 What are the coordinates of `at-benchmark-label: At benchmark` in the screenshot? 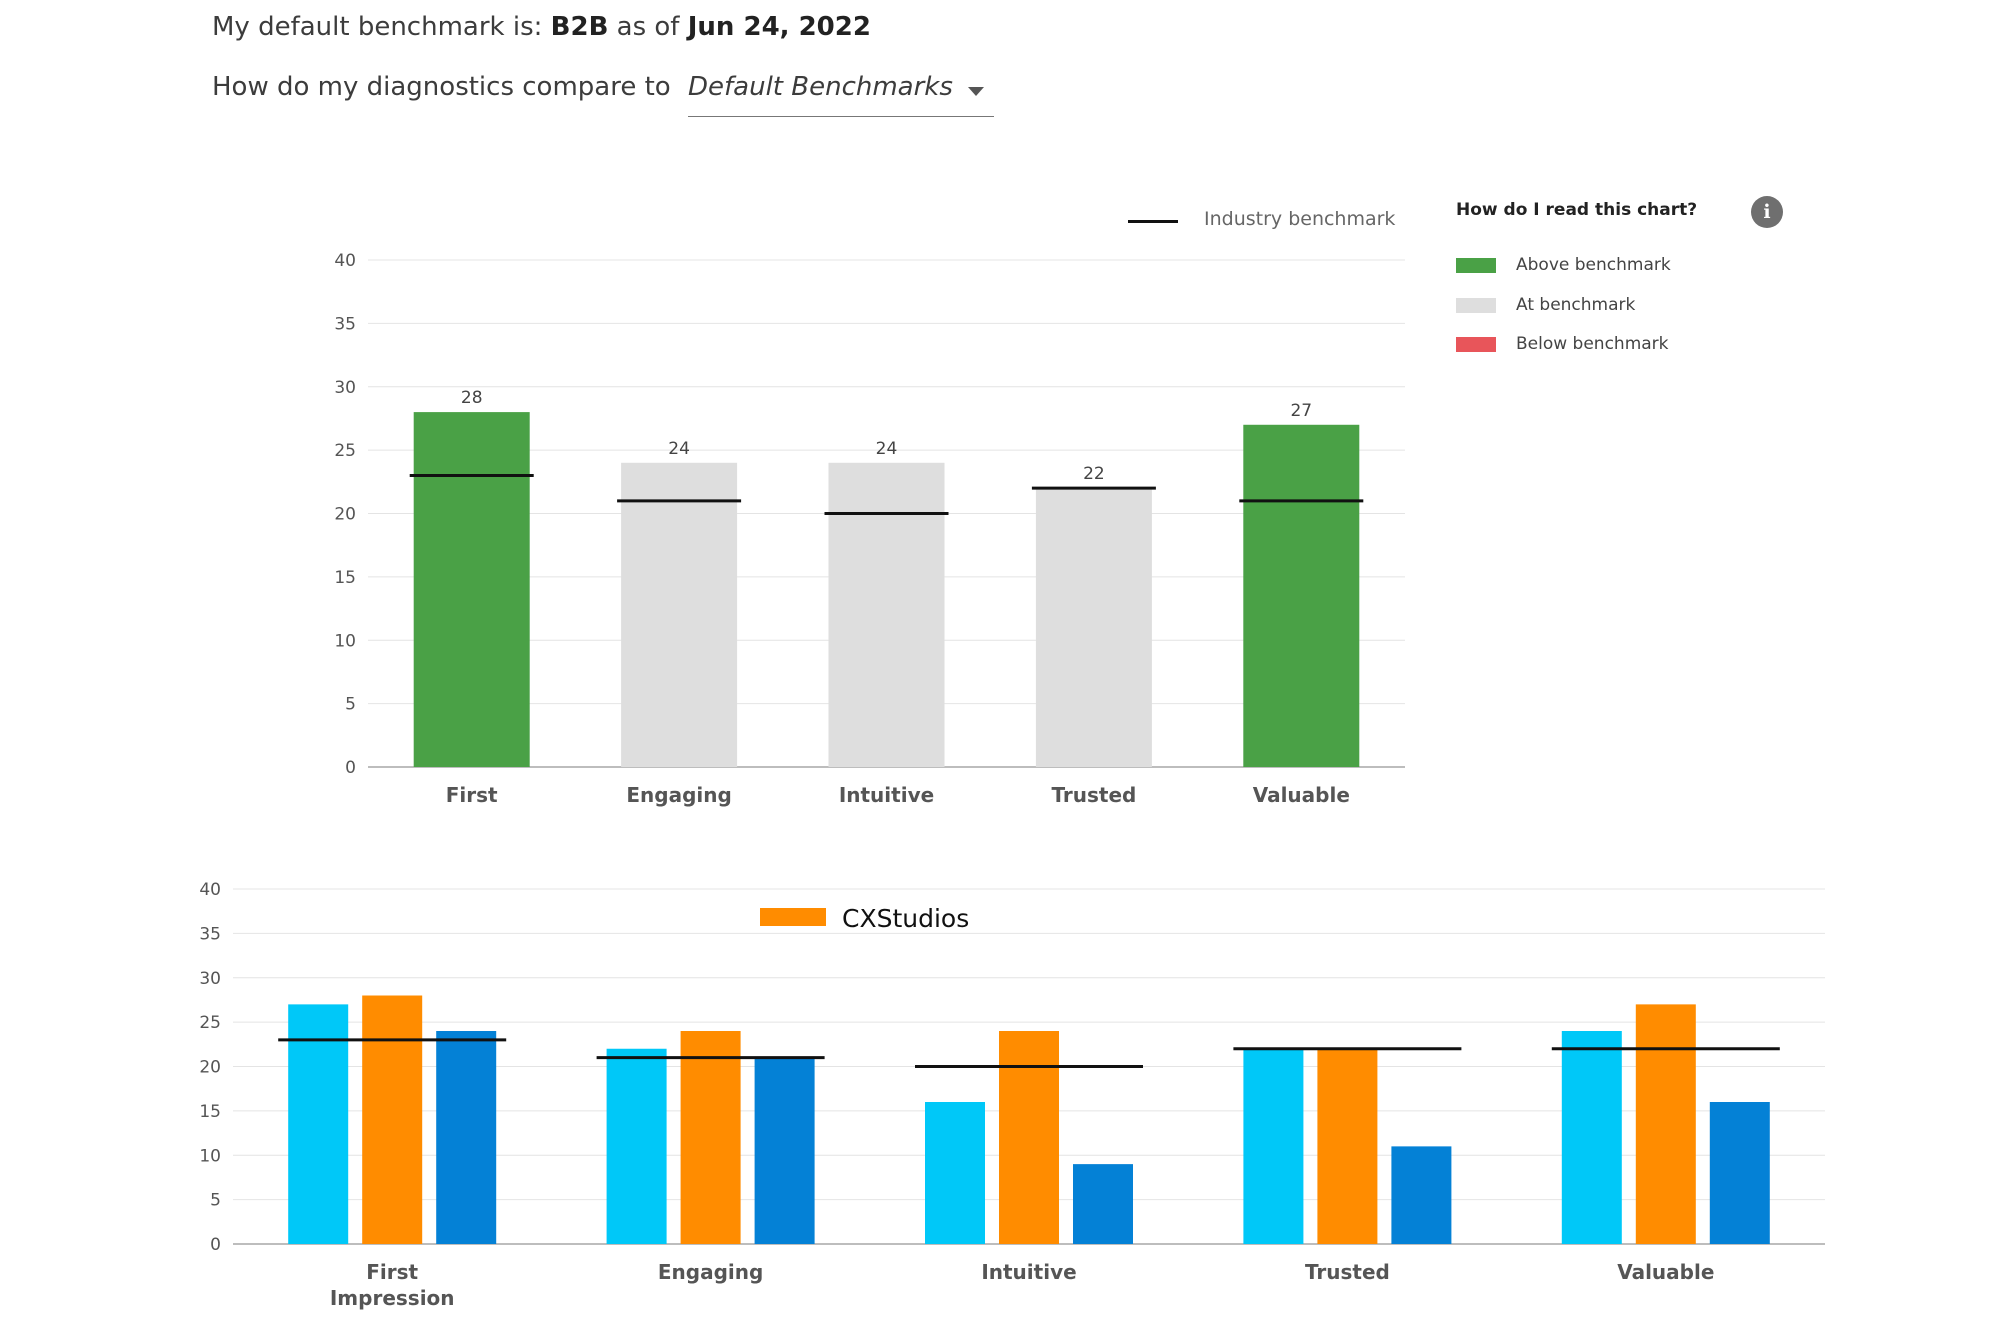 It's located at (1576, 305).